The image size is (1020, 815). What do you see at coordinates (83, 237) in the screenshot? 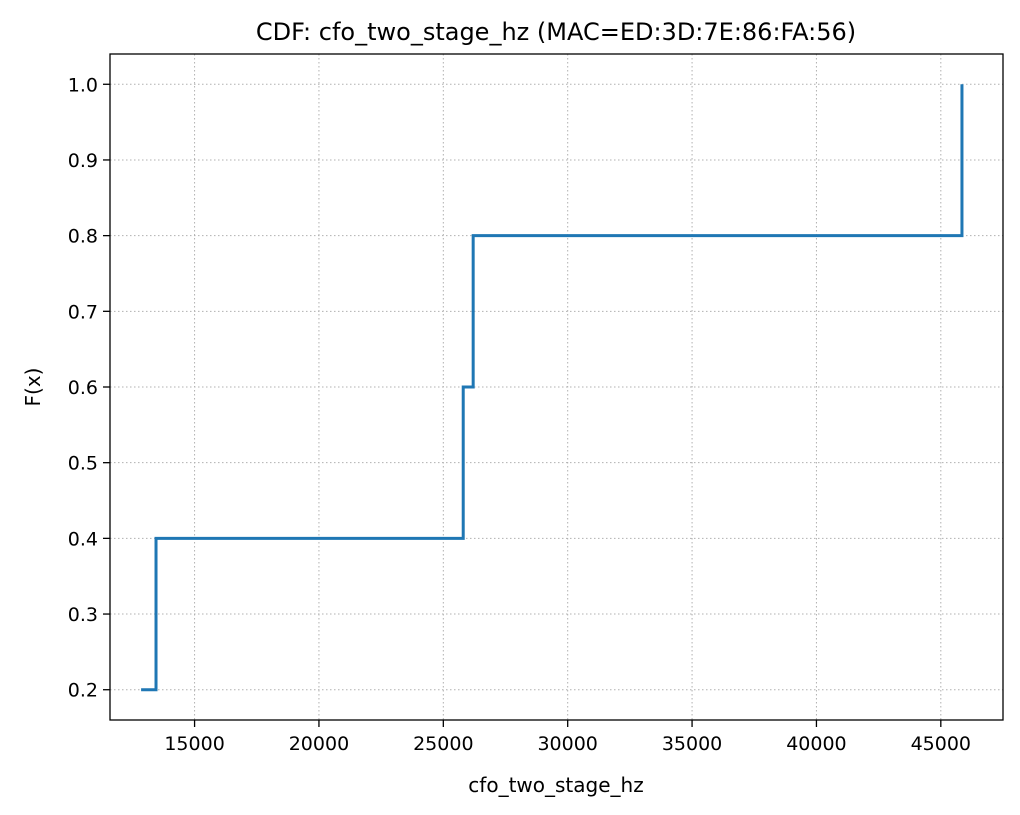
I see `y-tick-label: 0.8` at bounding box center [83, 237].